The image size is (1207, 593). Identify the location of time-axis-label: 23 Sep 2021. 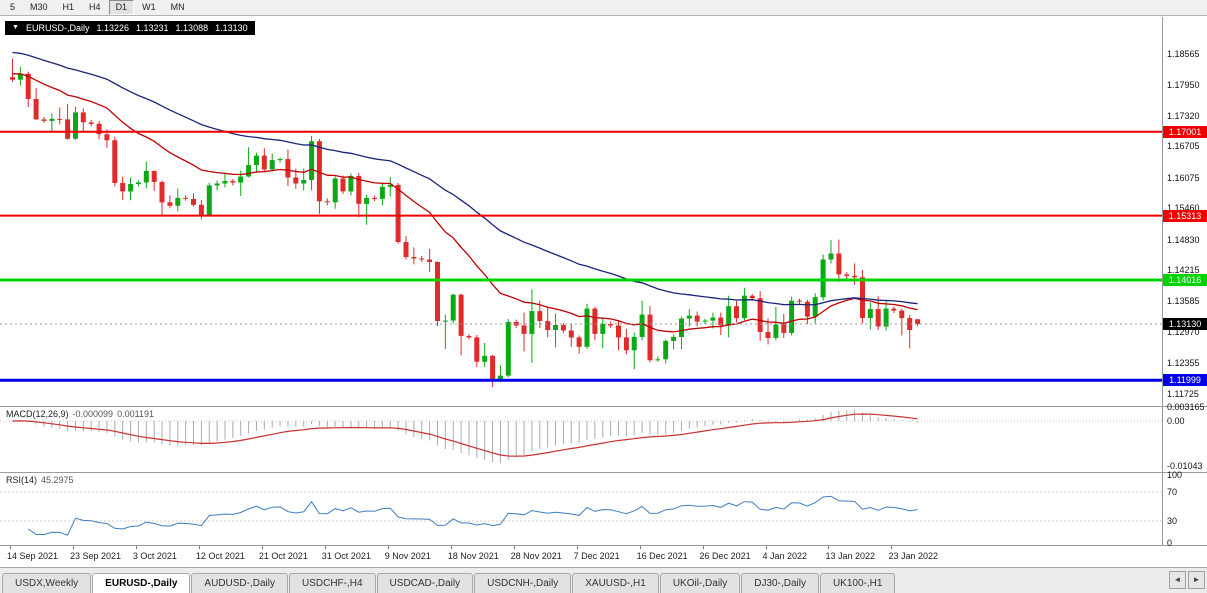
(95, 556).